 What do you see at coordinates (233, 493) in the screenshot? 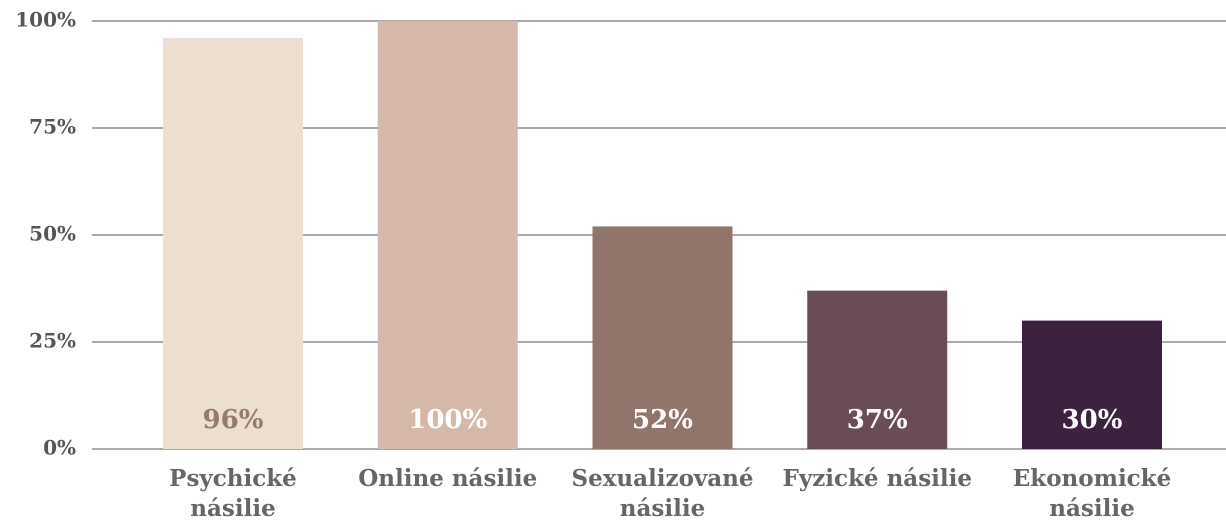
I see `x-tick-label: Psychické násilie` at bounding box center [233, 493].